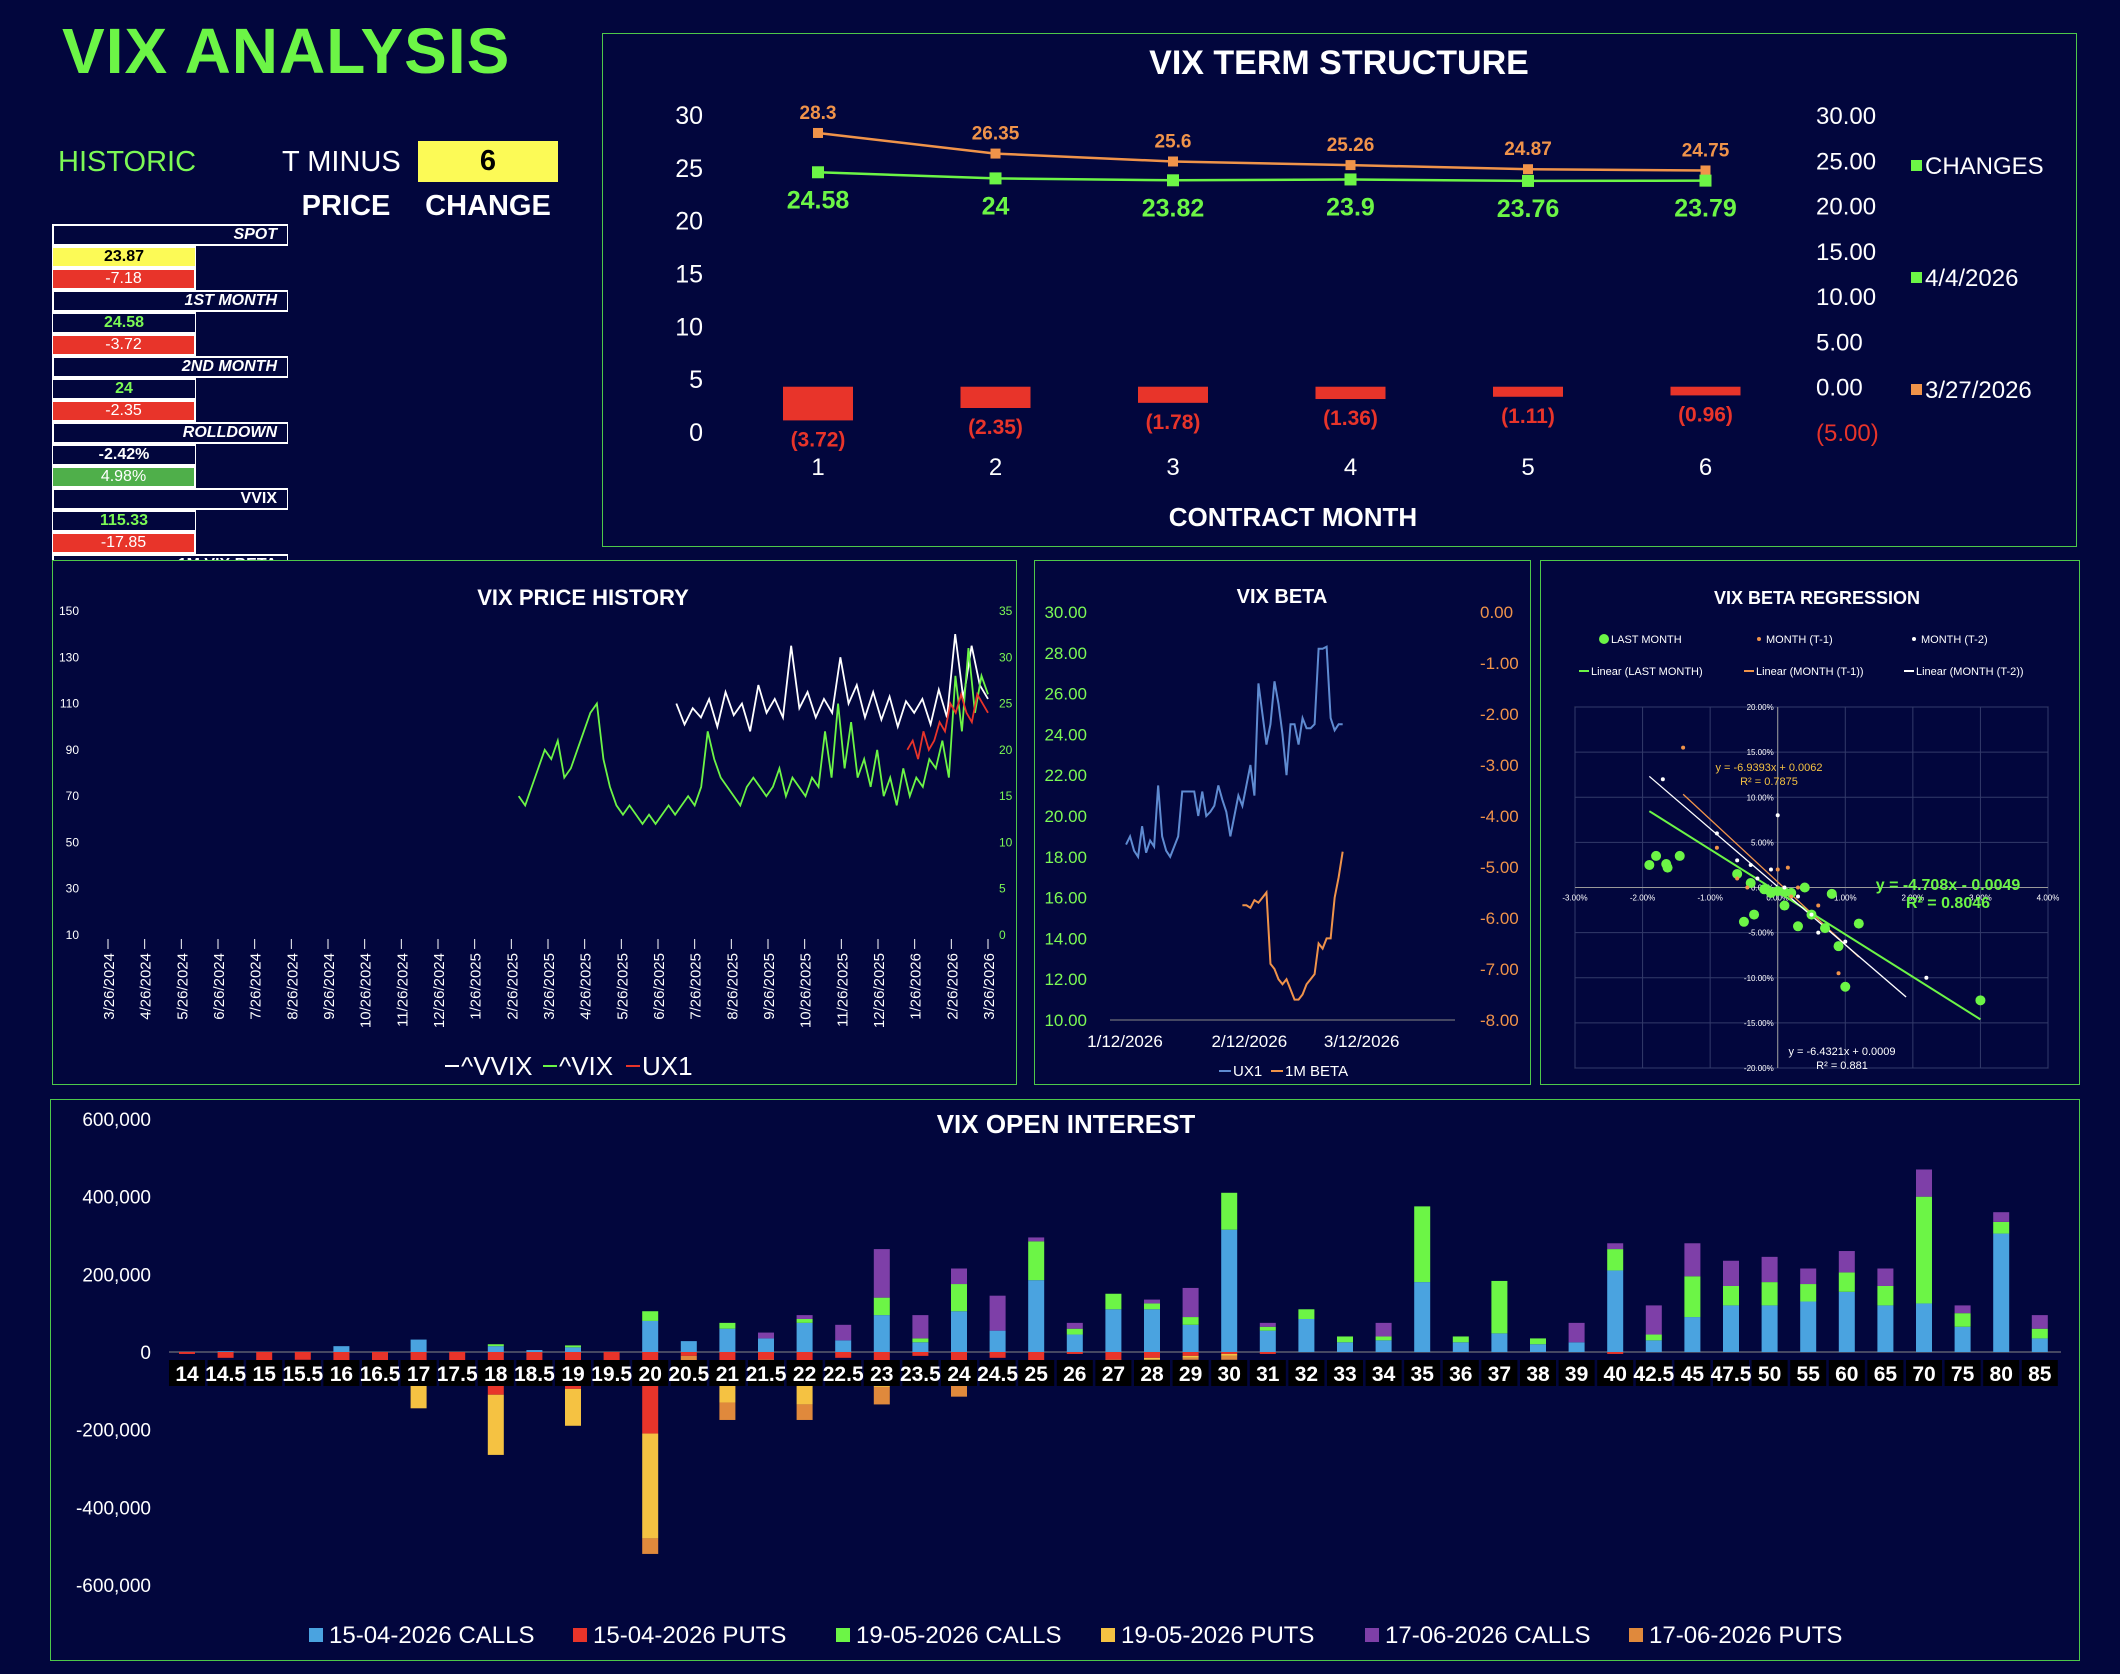  Describe the element at coordinates (1499, 1374) in the screenshot. I see `strike-label: 37` at that location.